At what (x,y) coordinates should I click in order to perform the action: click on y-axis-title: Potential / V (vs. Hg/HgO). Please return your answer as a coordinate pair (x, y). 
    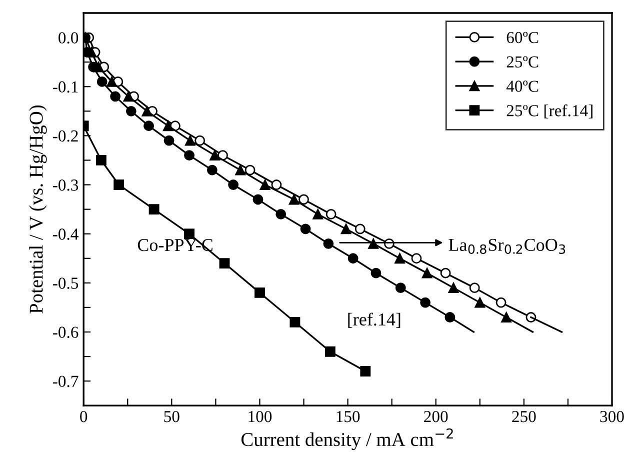
    Looking at the image, I should click on (38, 209).